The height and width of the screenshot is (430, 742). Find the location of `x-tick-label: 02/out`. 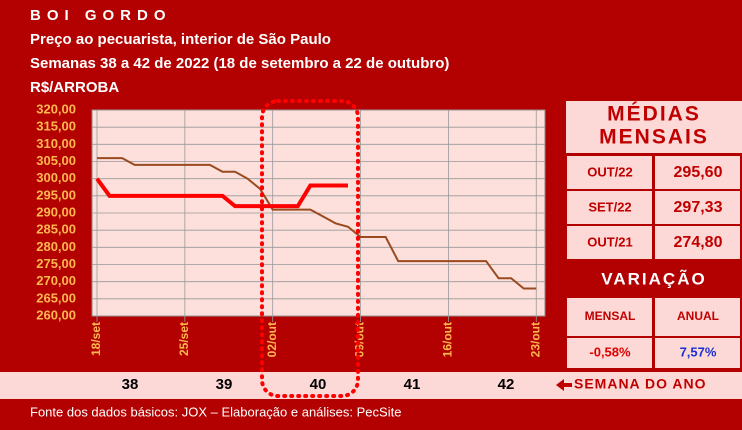

x-tick-label: 02/out is located at coordinates (272, 339).